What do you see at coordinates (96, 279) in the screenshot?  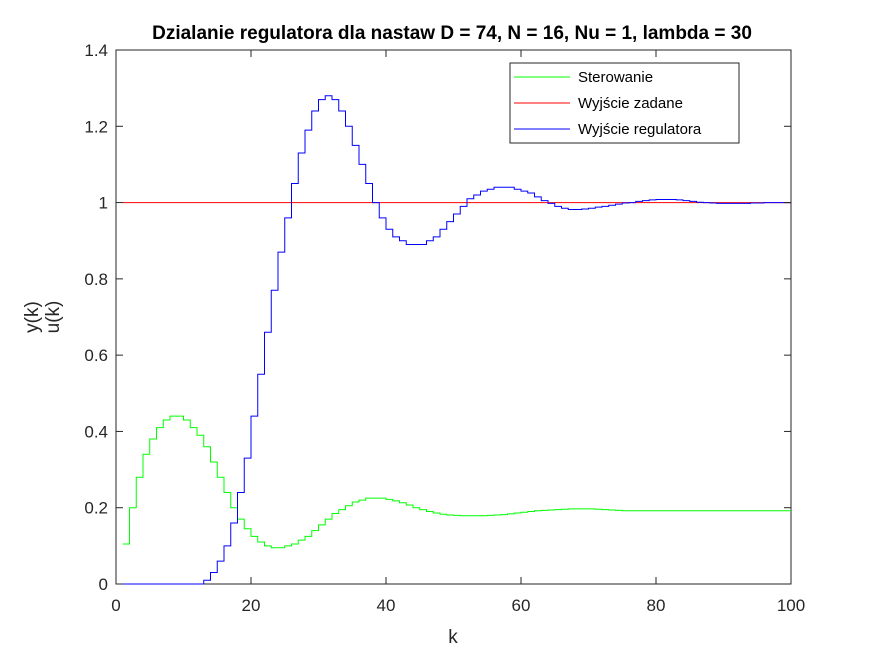 I see `y-tick-label: 0.8` at bounding box center [96, 279].